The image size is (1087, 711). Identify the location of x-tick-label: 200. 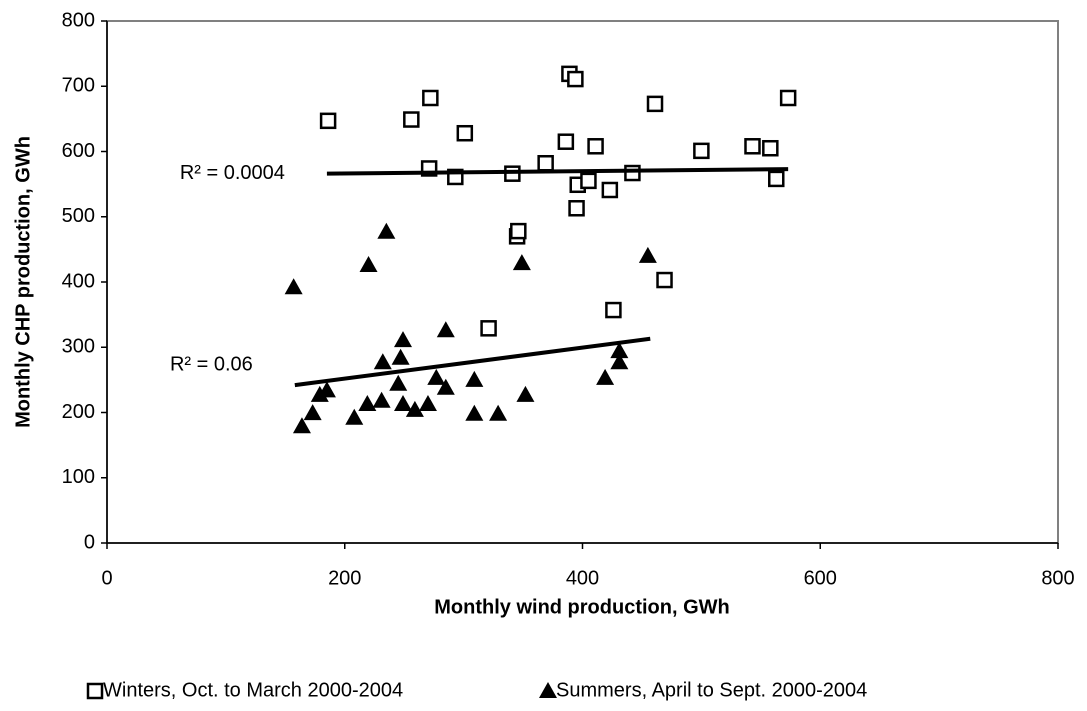
(344, 578).